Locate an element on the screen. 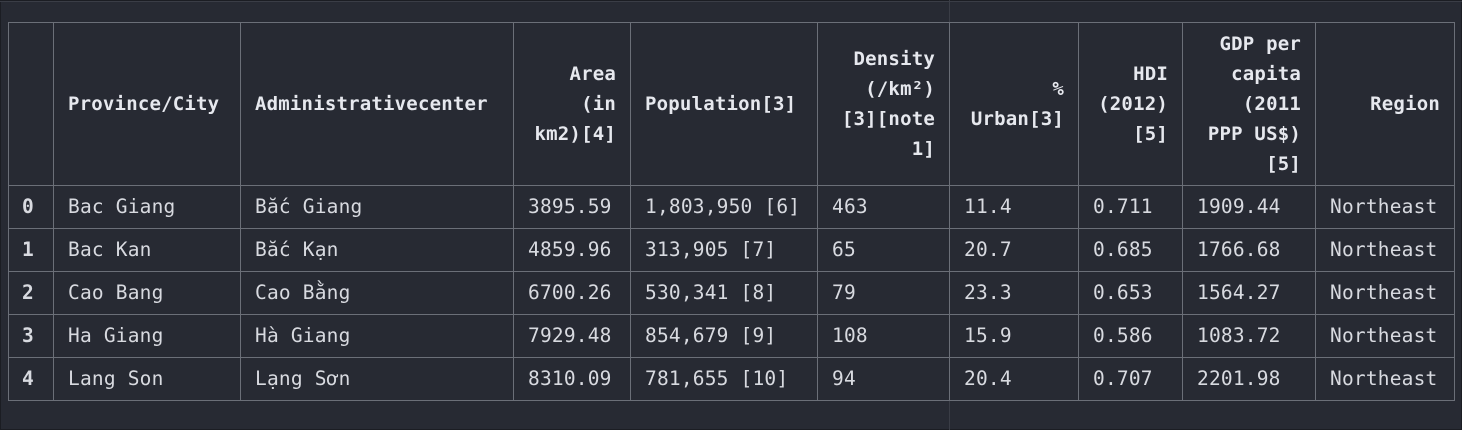 Image resolution: width=1462 pixels, height=430 pixels. header-line: (2011 is located at coordinates (1271, 104).